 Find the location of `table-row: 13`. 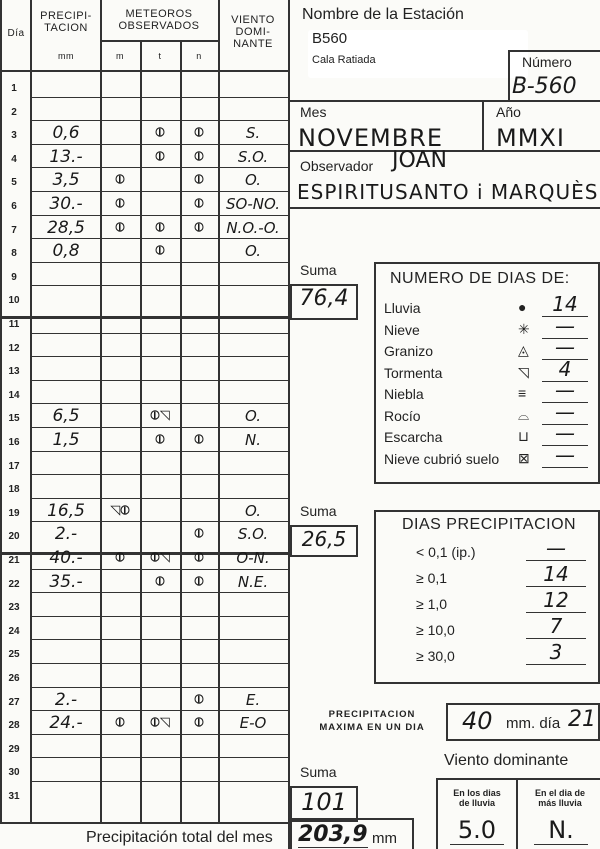

table-row: 13 is located at coordinates (145, 369).